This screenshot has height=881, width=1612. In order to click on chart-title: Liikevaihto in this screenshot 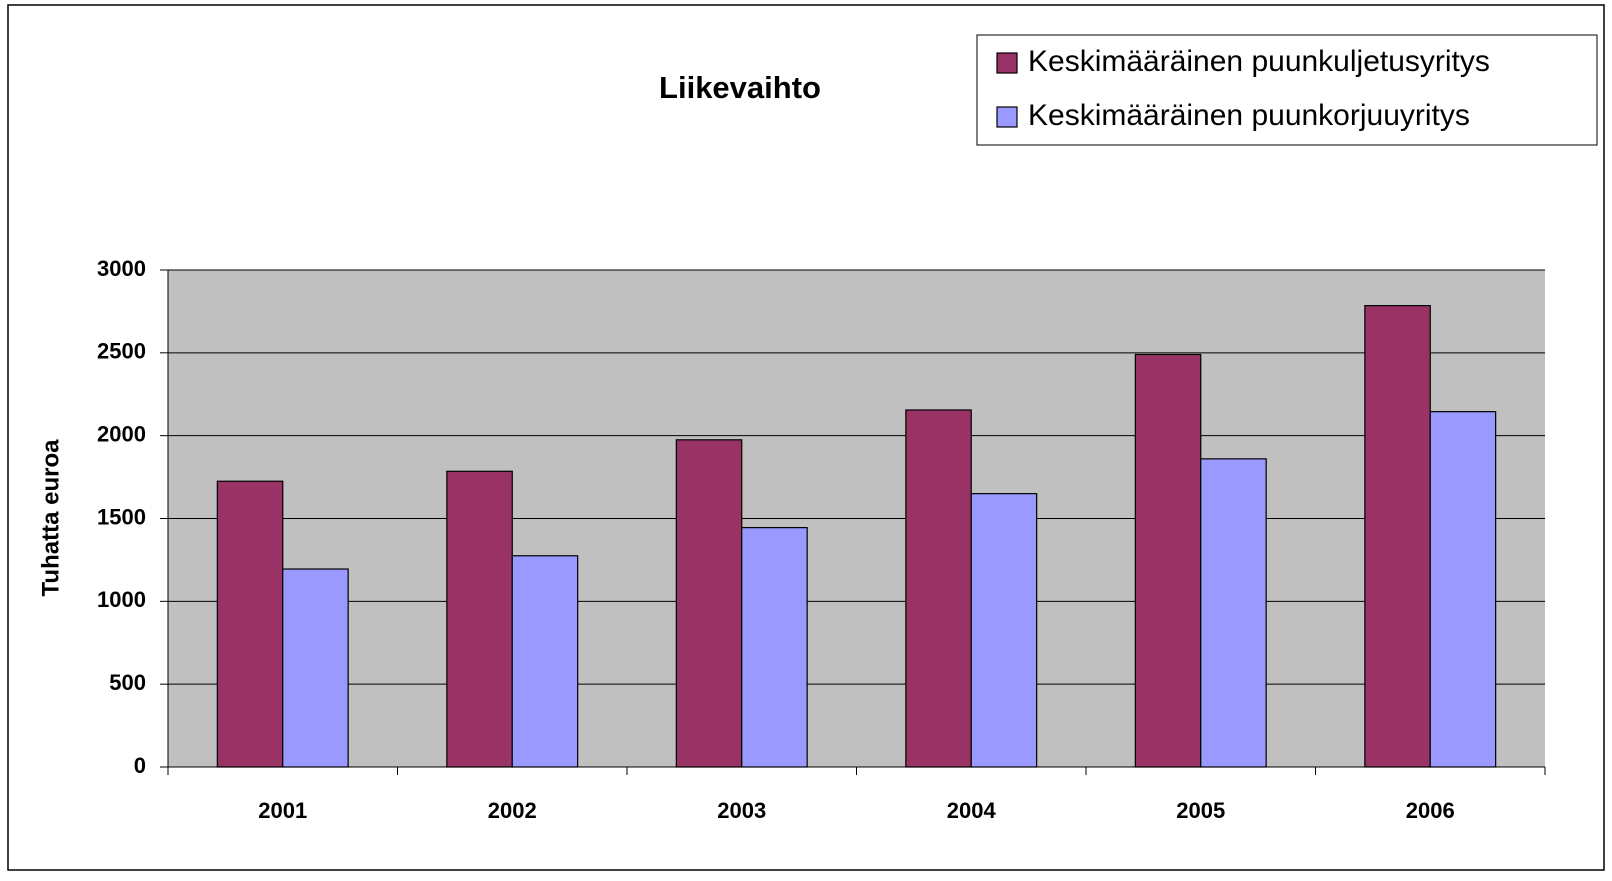, I will do `click(740, 87)`.